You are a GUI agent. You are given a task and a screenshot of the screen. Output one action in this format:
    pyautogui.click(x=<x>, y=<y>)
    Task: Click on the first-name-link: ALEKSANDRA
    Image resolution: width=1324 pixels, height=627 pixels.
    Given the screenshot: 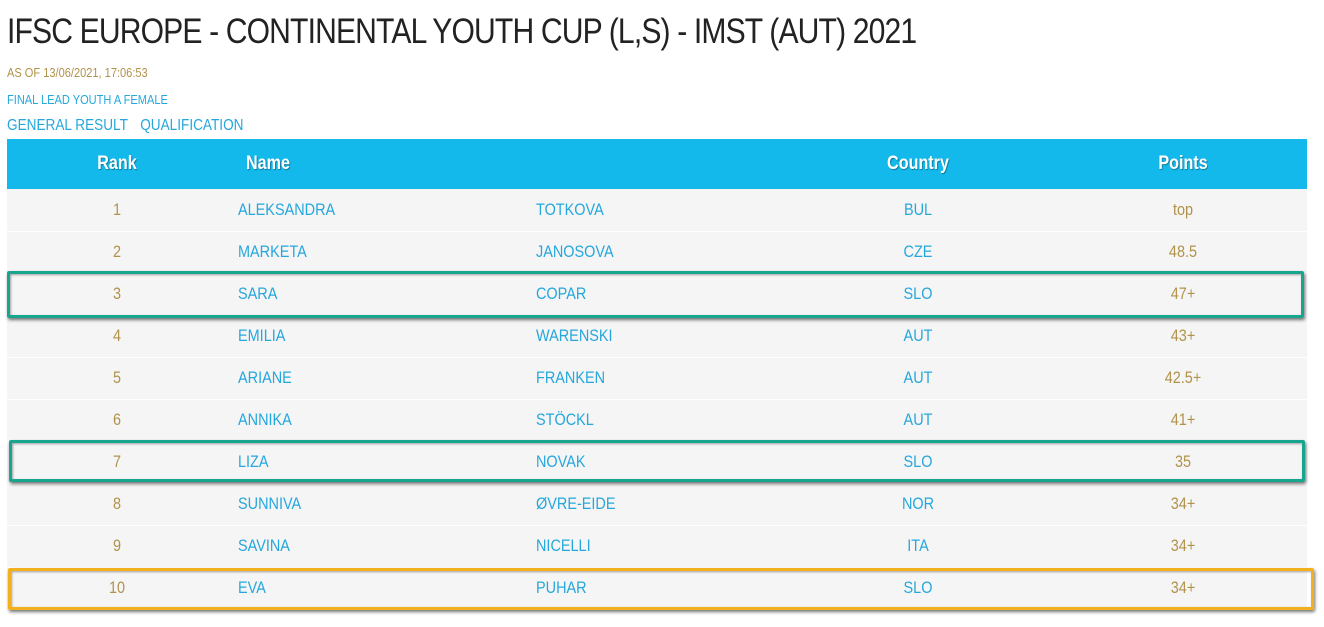 What is the action you would take?
    pyautogui.click(x=287, y=209)
    